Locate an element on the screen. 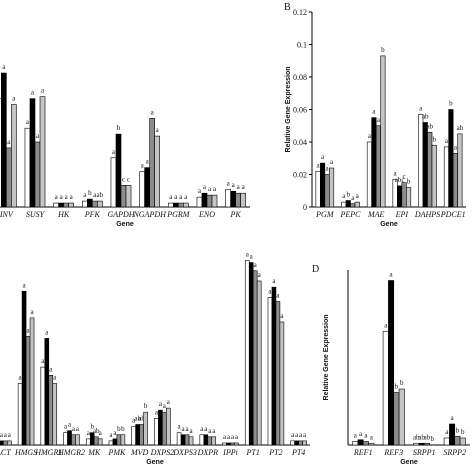 This screenshot has width=474, height=474. x-tick-label: PT2 is located at coordinates (275, 452).